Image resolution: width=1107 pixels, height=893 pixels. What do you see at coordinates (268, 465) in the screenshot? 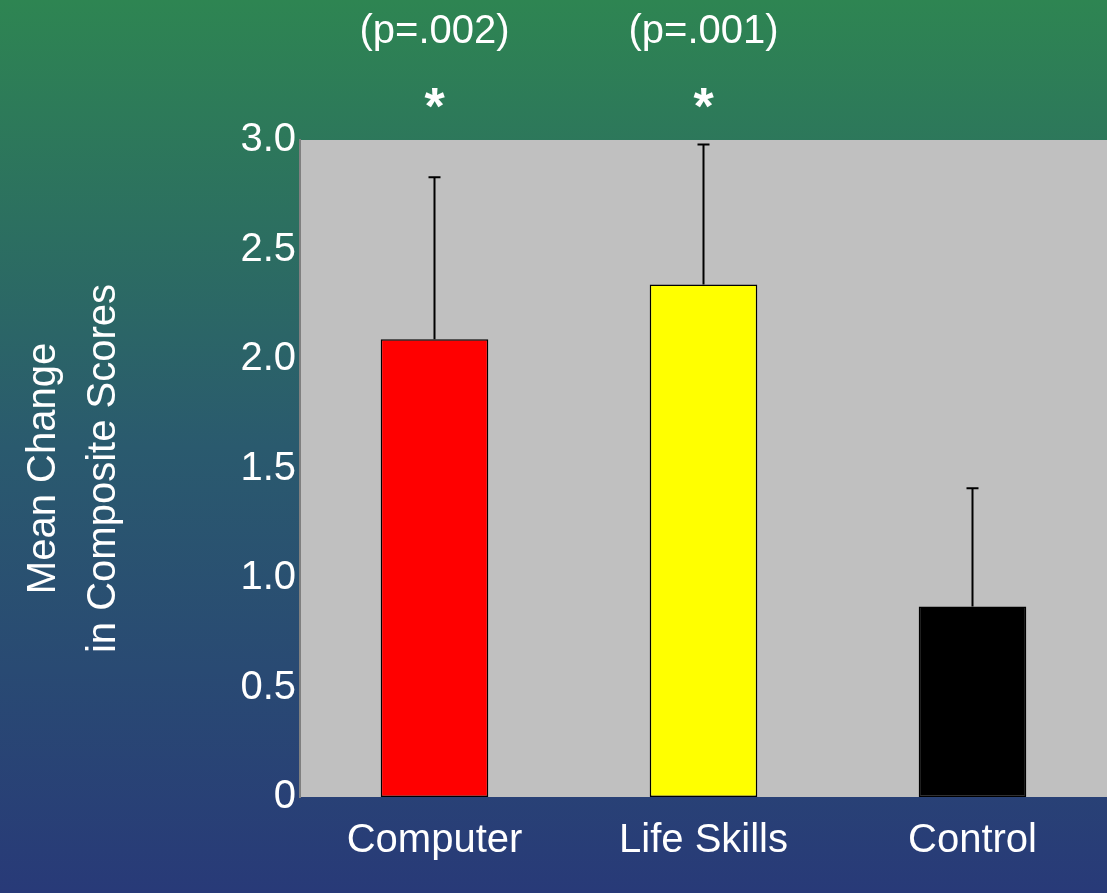
I see `y-tick-label: 1.5` at bounding box center [268, 465].